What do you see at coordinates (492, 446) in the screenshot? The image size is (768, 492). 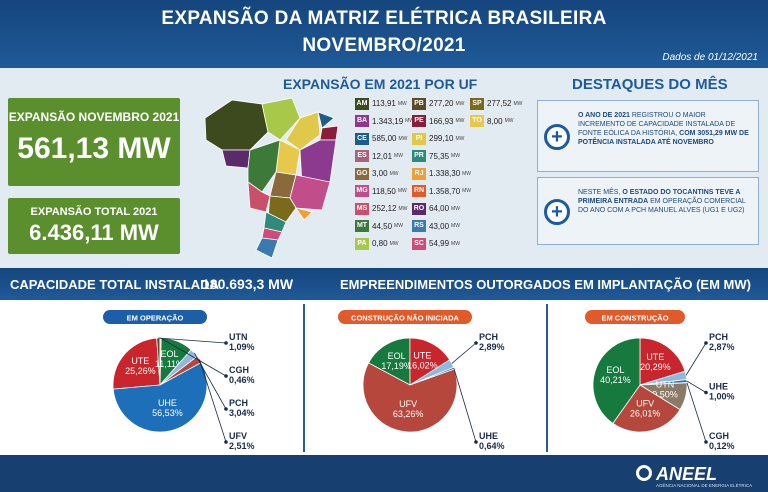 I see `slice-label: 0,64%` at bounding box center [492, 446].